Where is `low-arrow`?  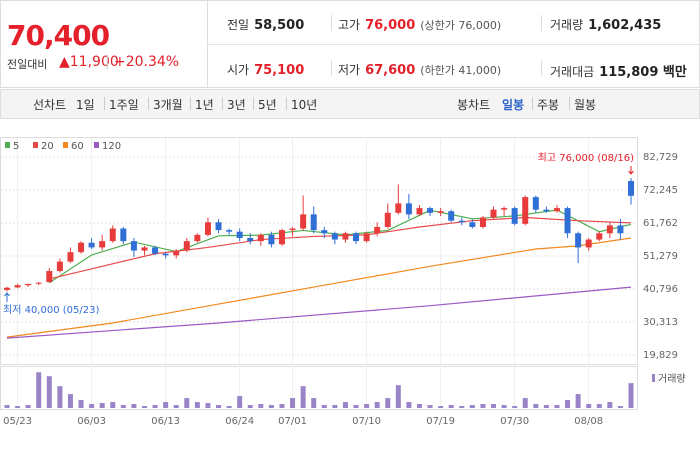
low-arrow is located at coordinates (7, 297).